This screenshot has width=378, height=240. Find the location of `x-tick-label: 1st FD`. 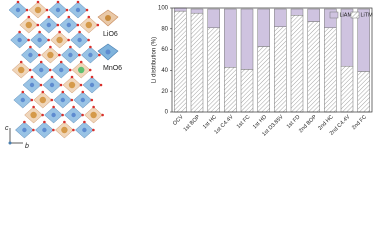

x-tick-label: 1st FD is located at coordinates (294, 122).